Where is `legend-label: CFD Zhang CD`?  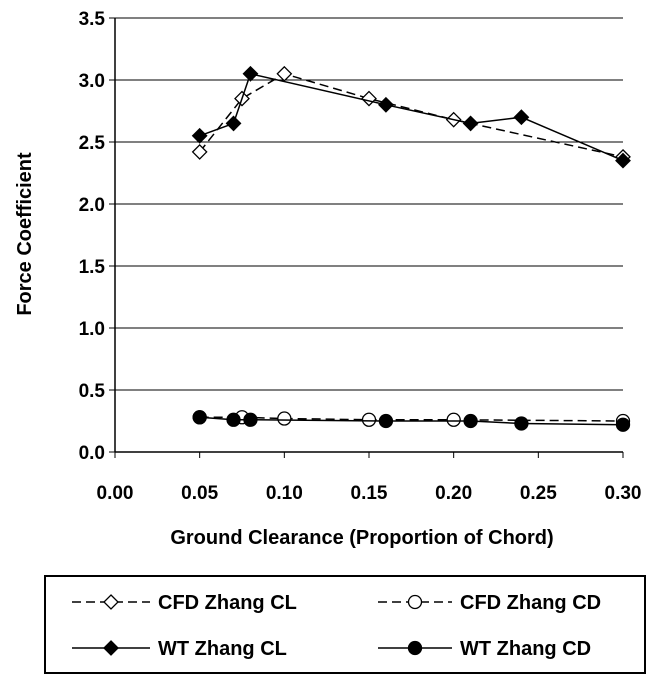
legend-label: CFD Zhang CD is located at coordinates (530, 603).